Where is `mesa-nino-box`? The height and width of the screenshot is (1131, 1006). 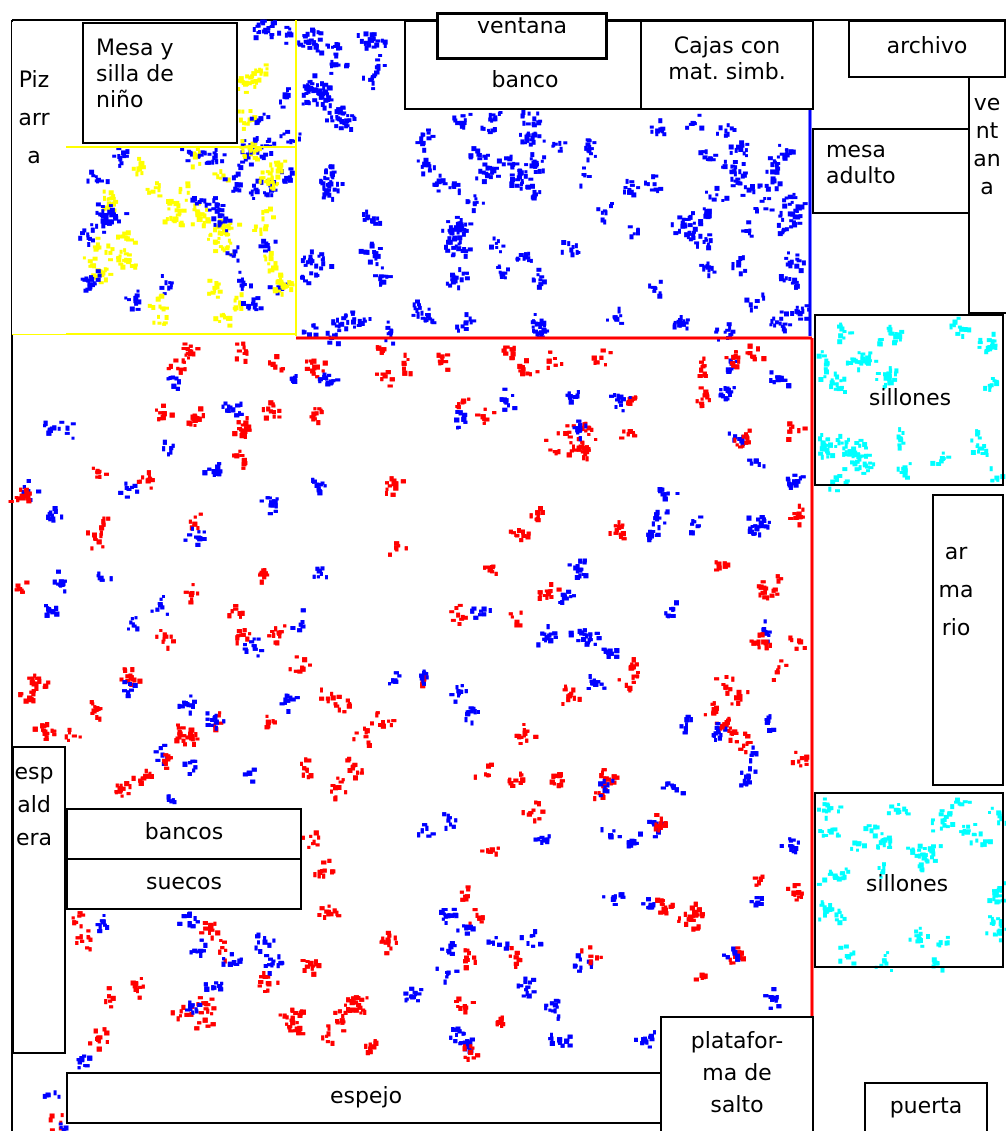
mesa-nino-box is located at coordinates (160, 83).